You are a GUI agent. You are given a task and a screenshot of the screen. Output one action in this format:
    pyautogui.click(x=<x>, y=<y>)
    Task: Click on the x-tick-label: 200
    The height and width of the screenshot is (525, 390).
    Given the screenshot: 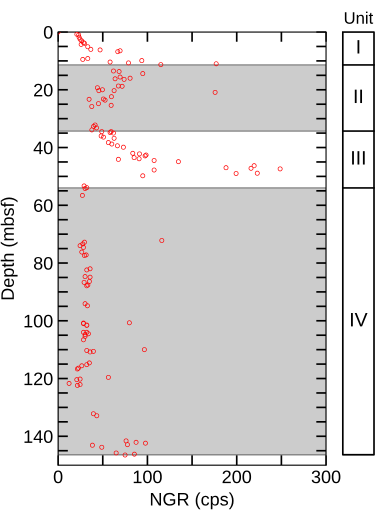 What is the action you would take?
    pyautogui.click(x=237, y=477)
    